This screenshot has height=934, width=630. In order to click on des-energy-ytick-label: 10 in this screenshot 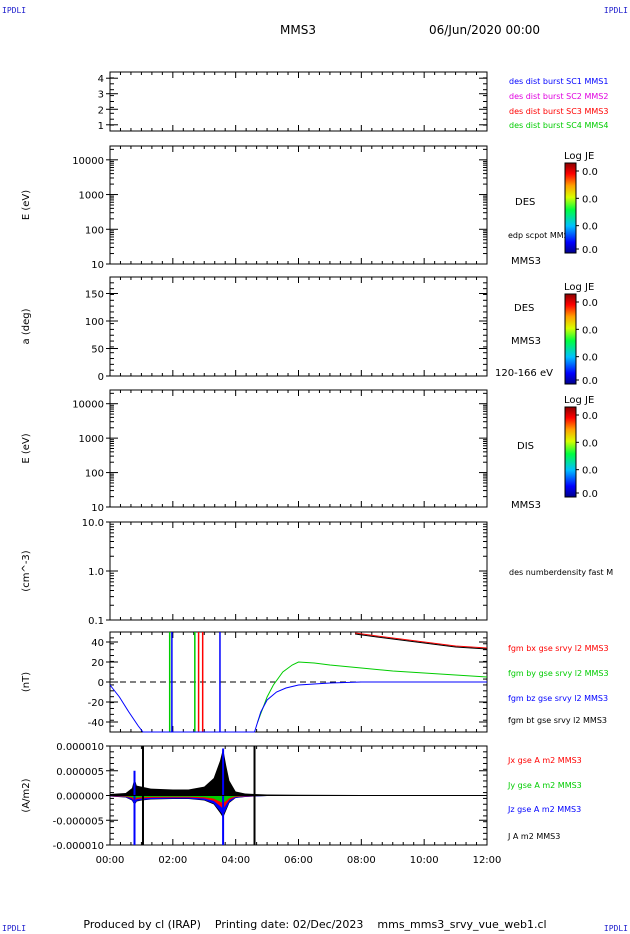, I will do `click(97, 265)`.